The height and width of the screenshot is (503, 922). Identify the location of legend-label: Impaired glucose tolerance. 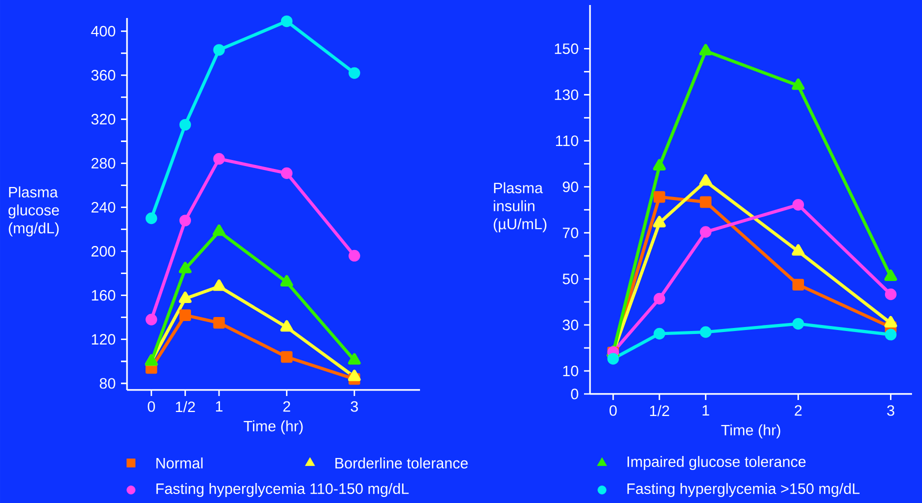
(717, 463).